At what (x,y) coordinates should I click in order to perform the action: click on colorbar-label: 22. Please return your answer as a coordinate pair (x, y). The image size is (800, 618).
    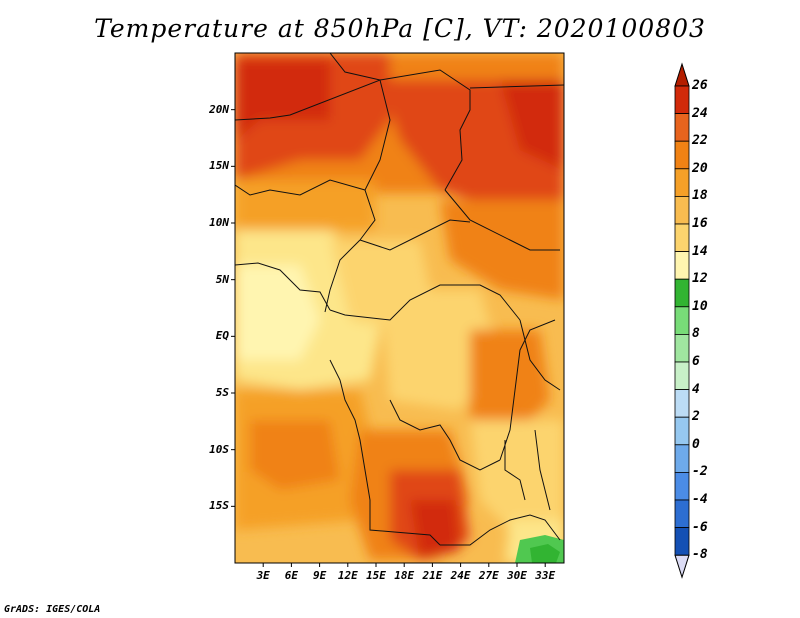
    Looking at the image, I should click on (700, 141).